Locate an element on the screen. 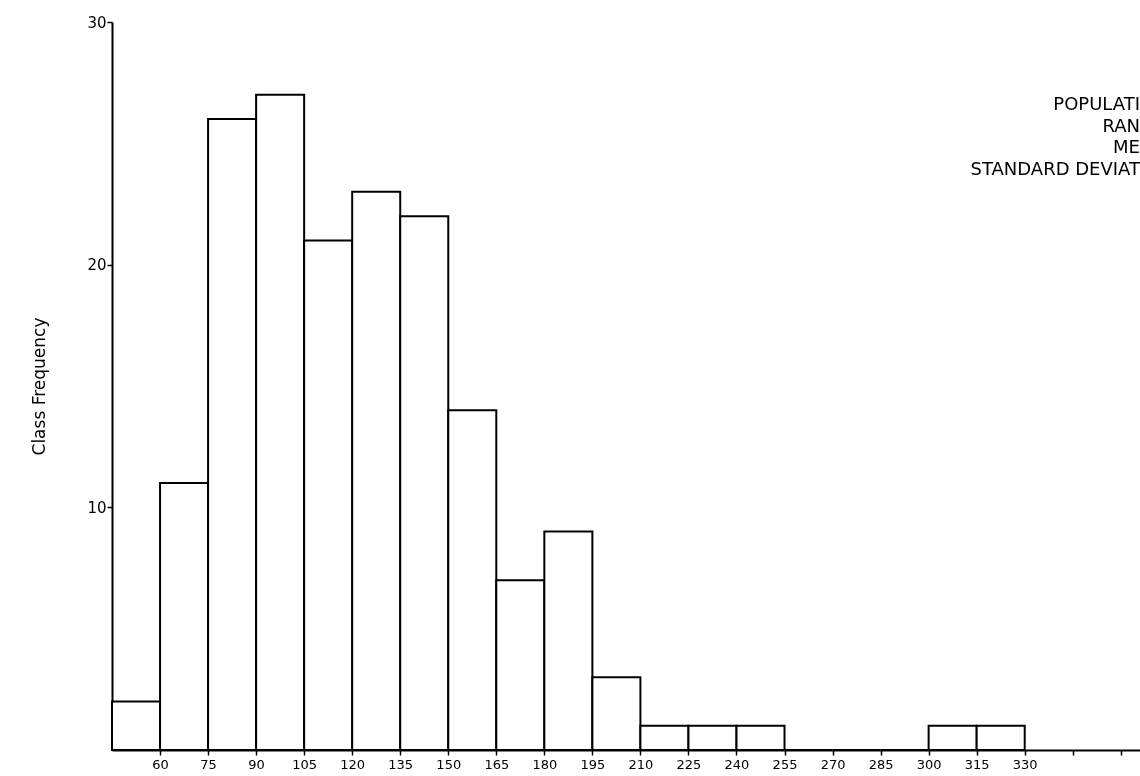 The width and height of the screenshot is (1140, 776). x-tick-label: 120 is located at coordinates (353, 764).